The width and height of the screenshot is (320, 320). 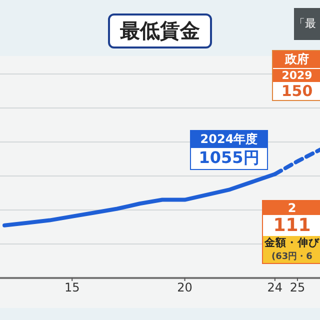 What do you see at coordinates (184, 287) in the screenshot?
I see `x-tick-label: 20` at bounding box center [184, 287].